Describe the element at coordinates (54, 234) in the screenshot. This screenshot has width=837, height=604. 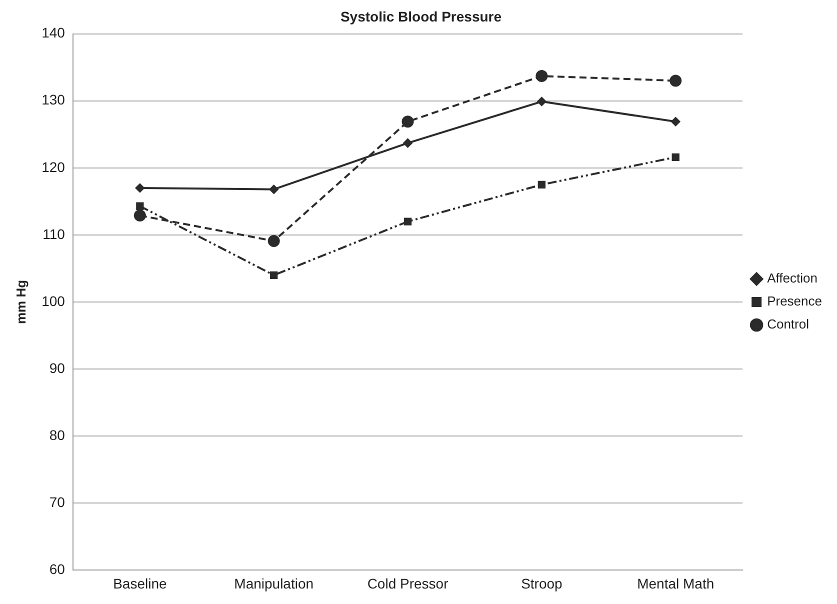
I see `y-tick-label: 110` at that location.